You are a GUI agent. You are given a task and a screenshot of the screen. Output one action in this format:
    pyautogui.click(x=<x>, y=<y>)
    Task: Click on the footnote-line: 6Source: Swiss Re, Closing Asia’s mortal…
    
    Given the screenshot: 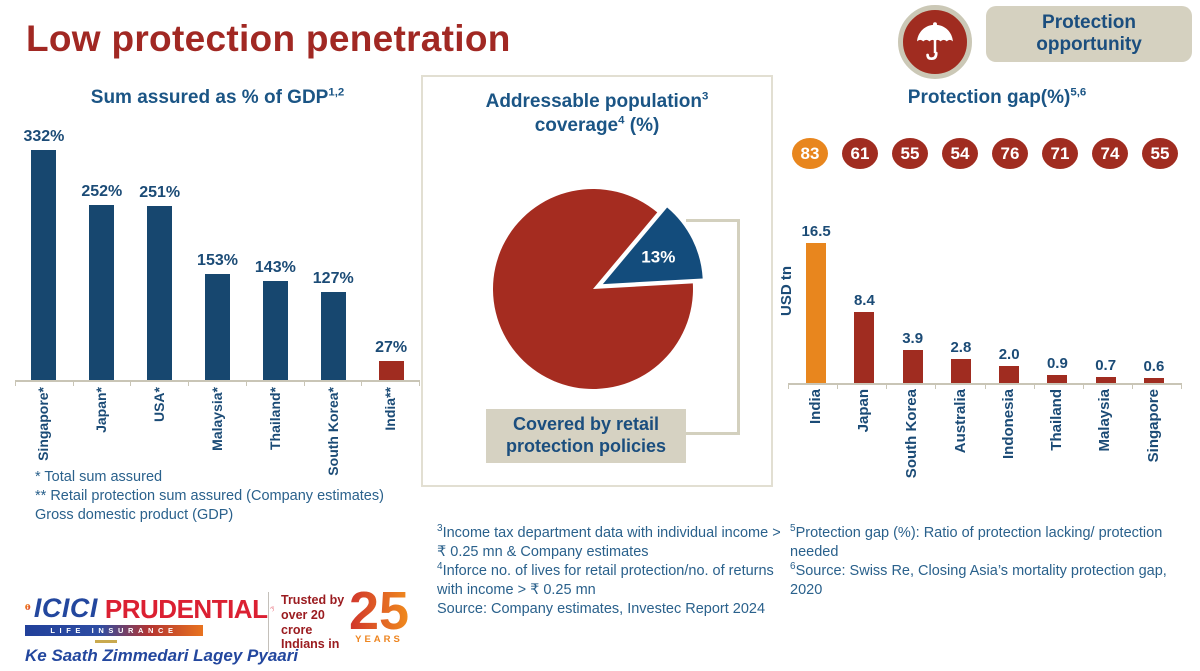 What is the action you would take?
    pyautogui.click(x=978, y=579)
    